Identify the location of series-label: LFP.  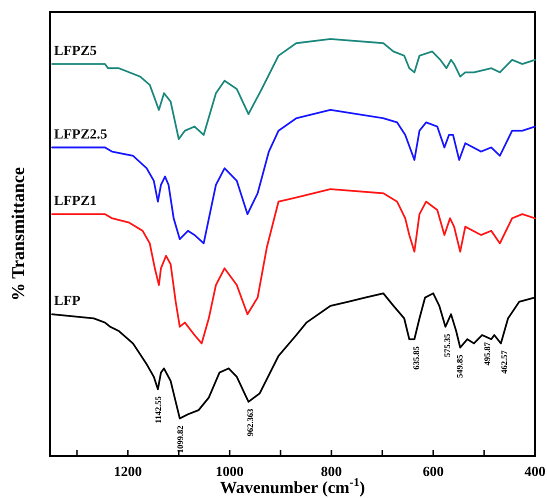
(67, 302).